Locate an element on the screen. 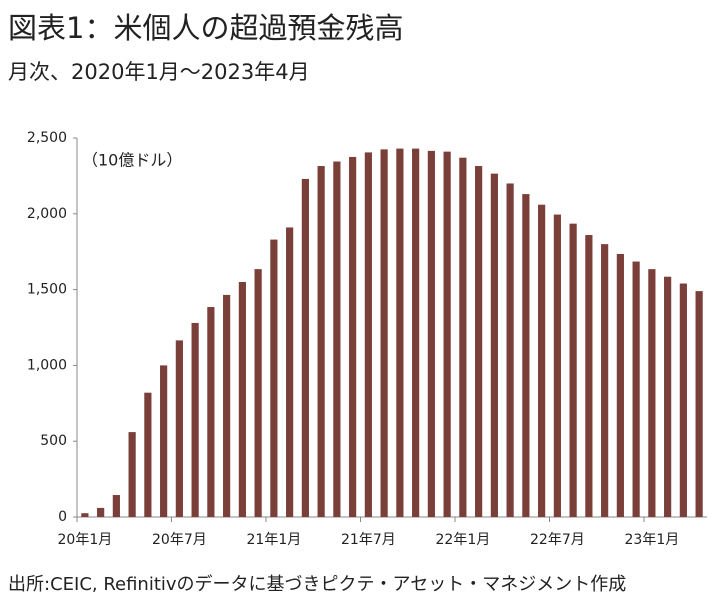 The height and width of the screenshot is (606, 718). chart-title: 図表1：米個人の超過預金残高 is located at coordinates (205, 28).